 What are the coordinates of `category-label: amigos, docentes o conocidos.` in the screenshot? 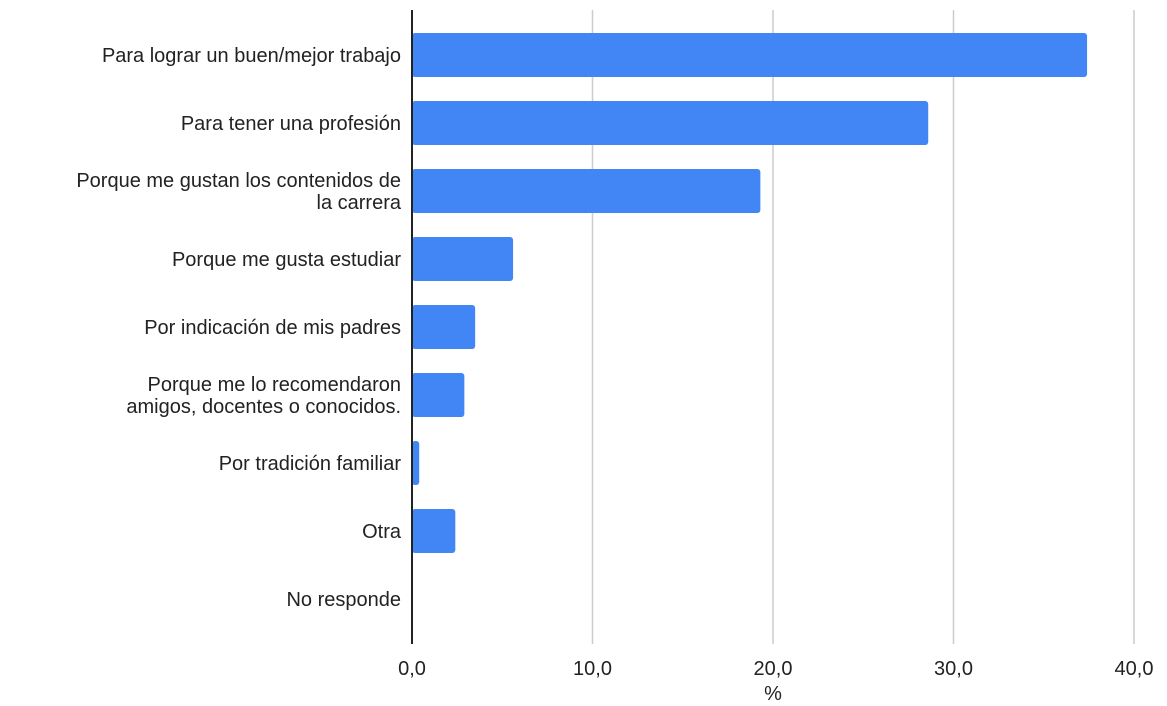 It's located at (263, 407).